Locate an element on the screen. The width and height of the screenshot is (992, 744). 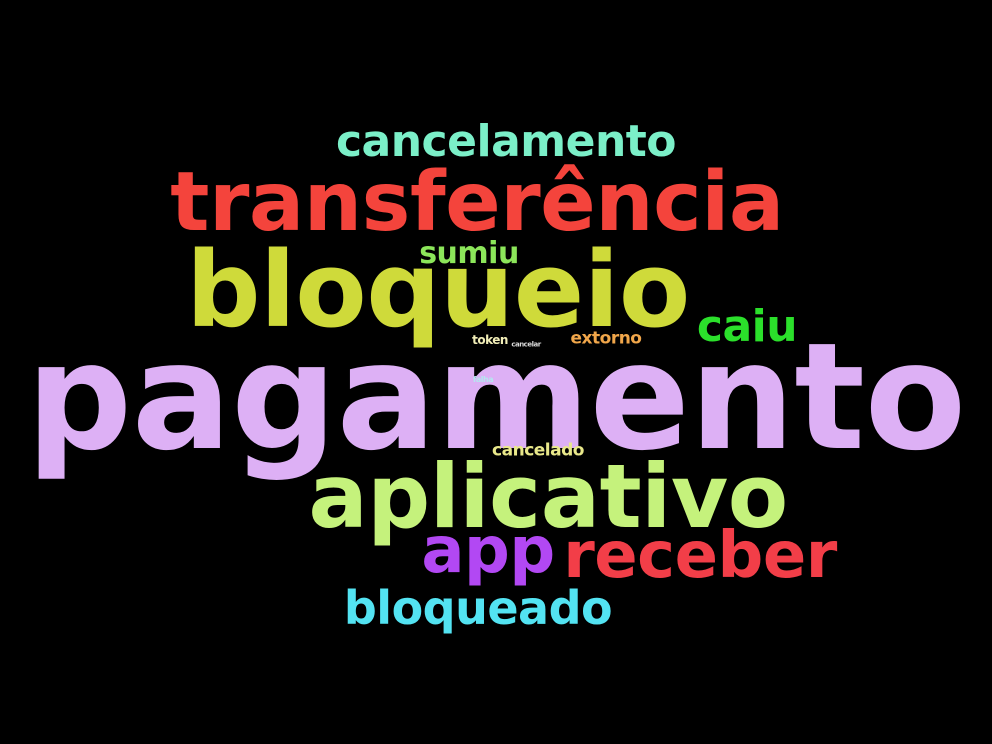
word-transferencia: transferência is located at coordinates (477, 202).